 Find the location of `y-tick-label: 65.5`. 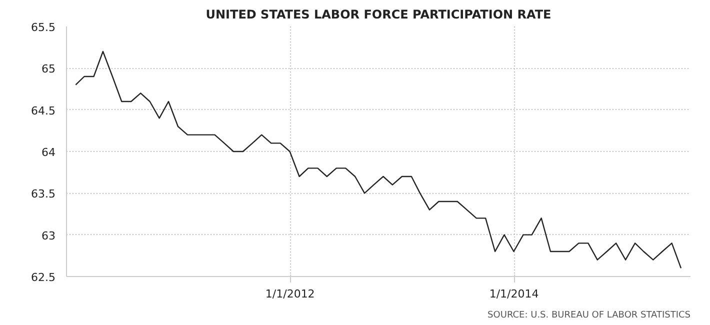

y-tick-label: 65.5 is located at coordinates (43, 27).